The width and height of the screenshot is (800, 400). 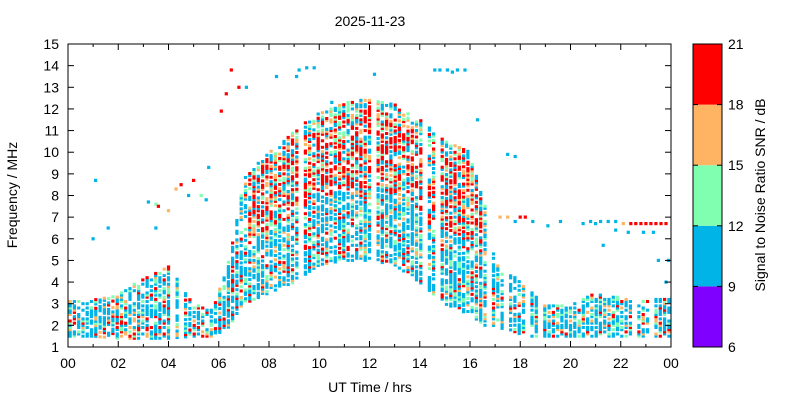 What do you see at coordinates (55, 217) in the screenshot?
I see `y-tick-label: 7` at bounding box center [55, 217].